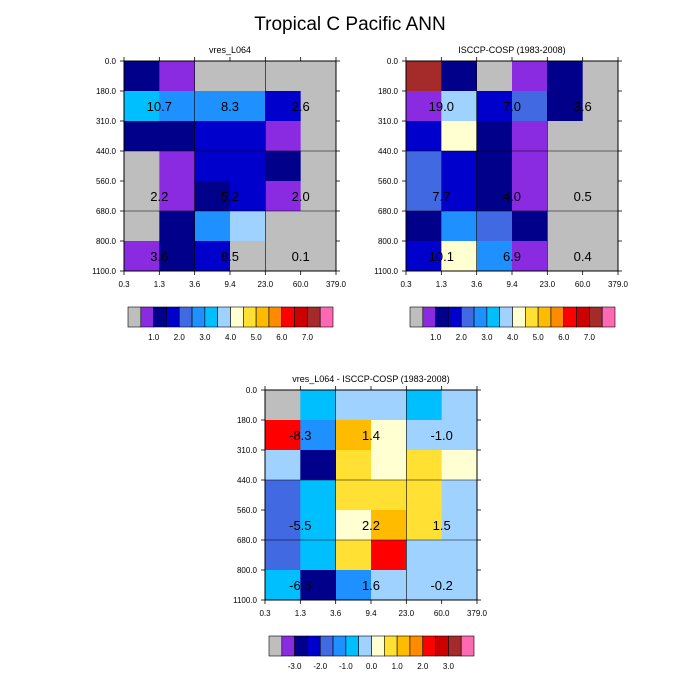 Image resolution: width=700 pixels, height=700 pixels. I want to click on colorbar-label: 2.0, so click(423, 666).